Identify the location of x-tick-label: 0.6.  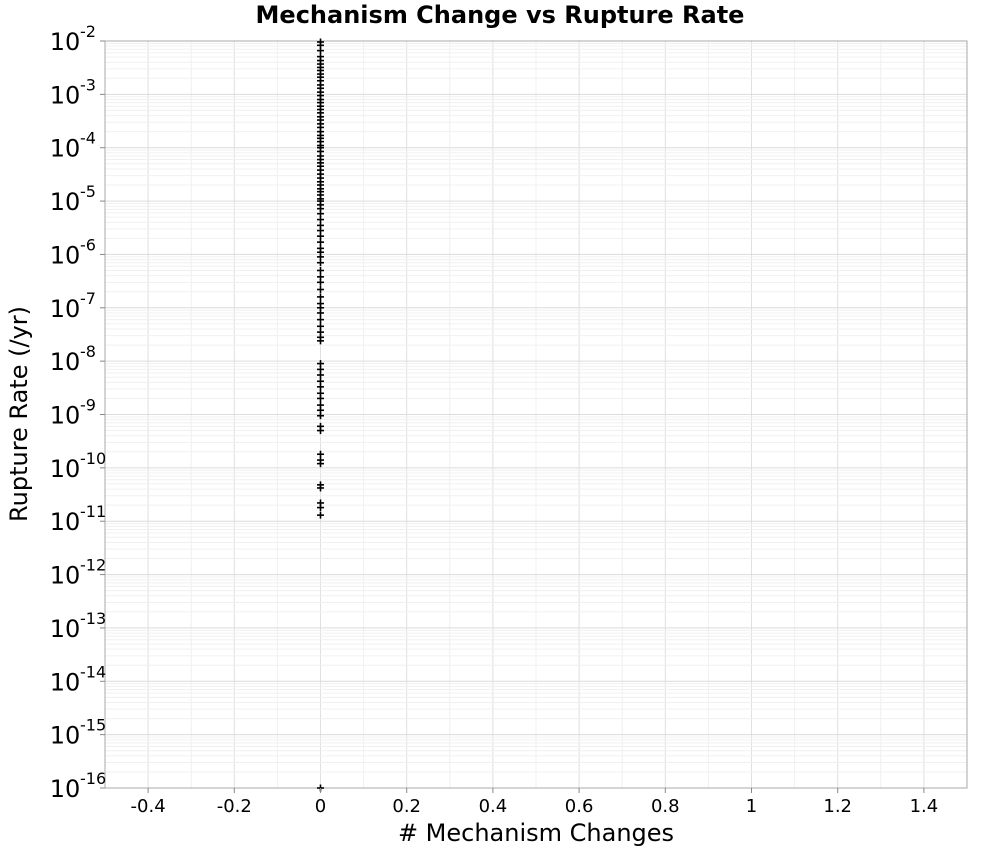
(579, 806).